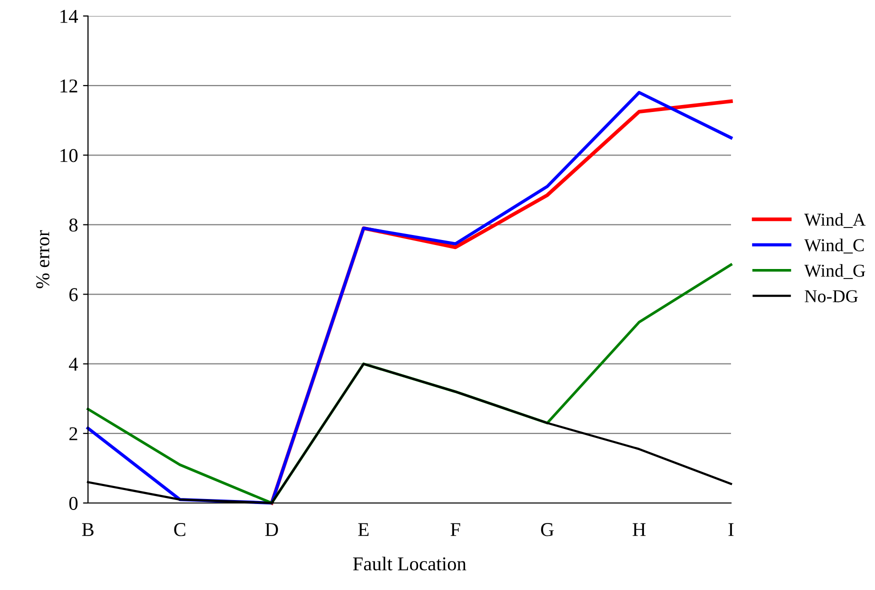  I want to click on x-tick-label: H, so click(639, 529).